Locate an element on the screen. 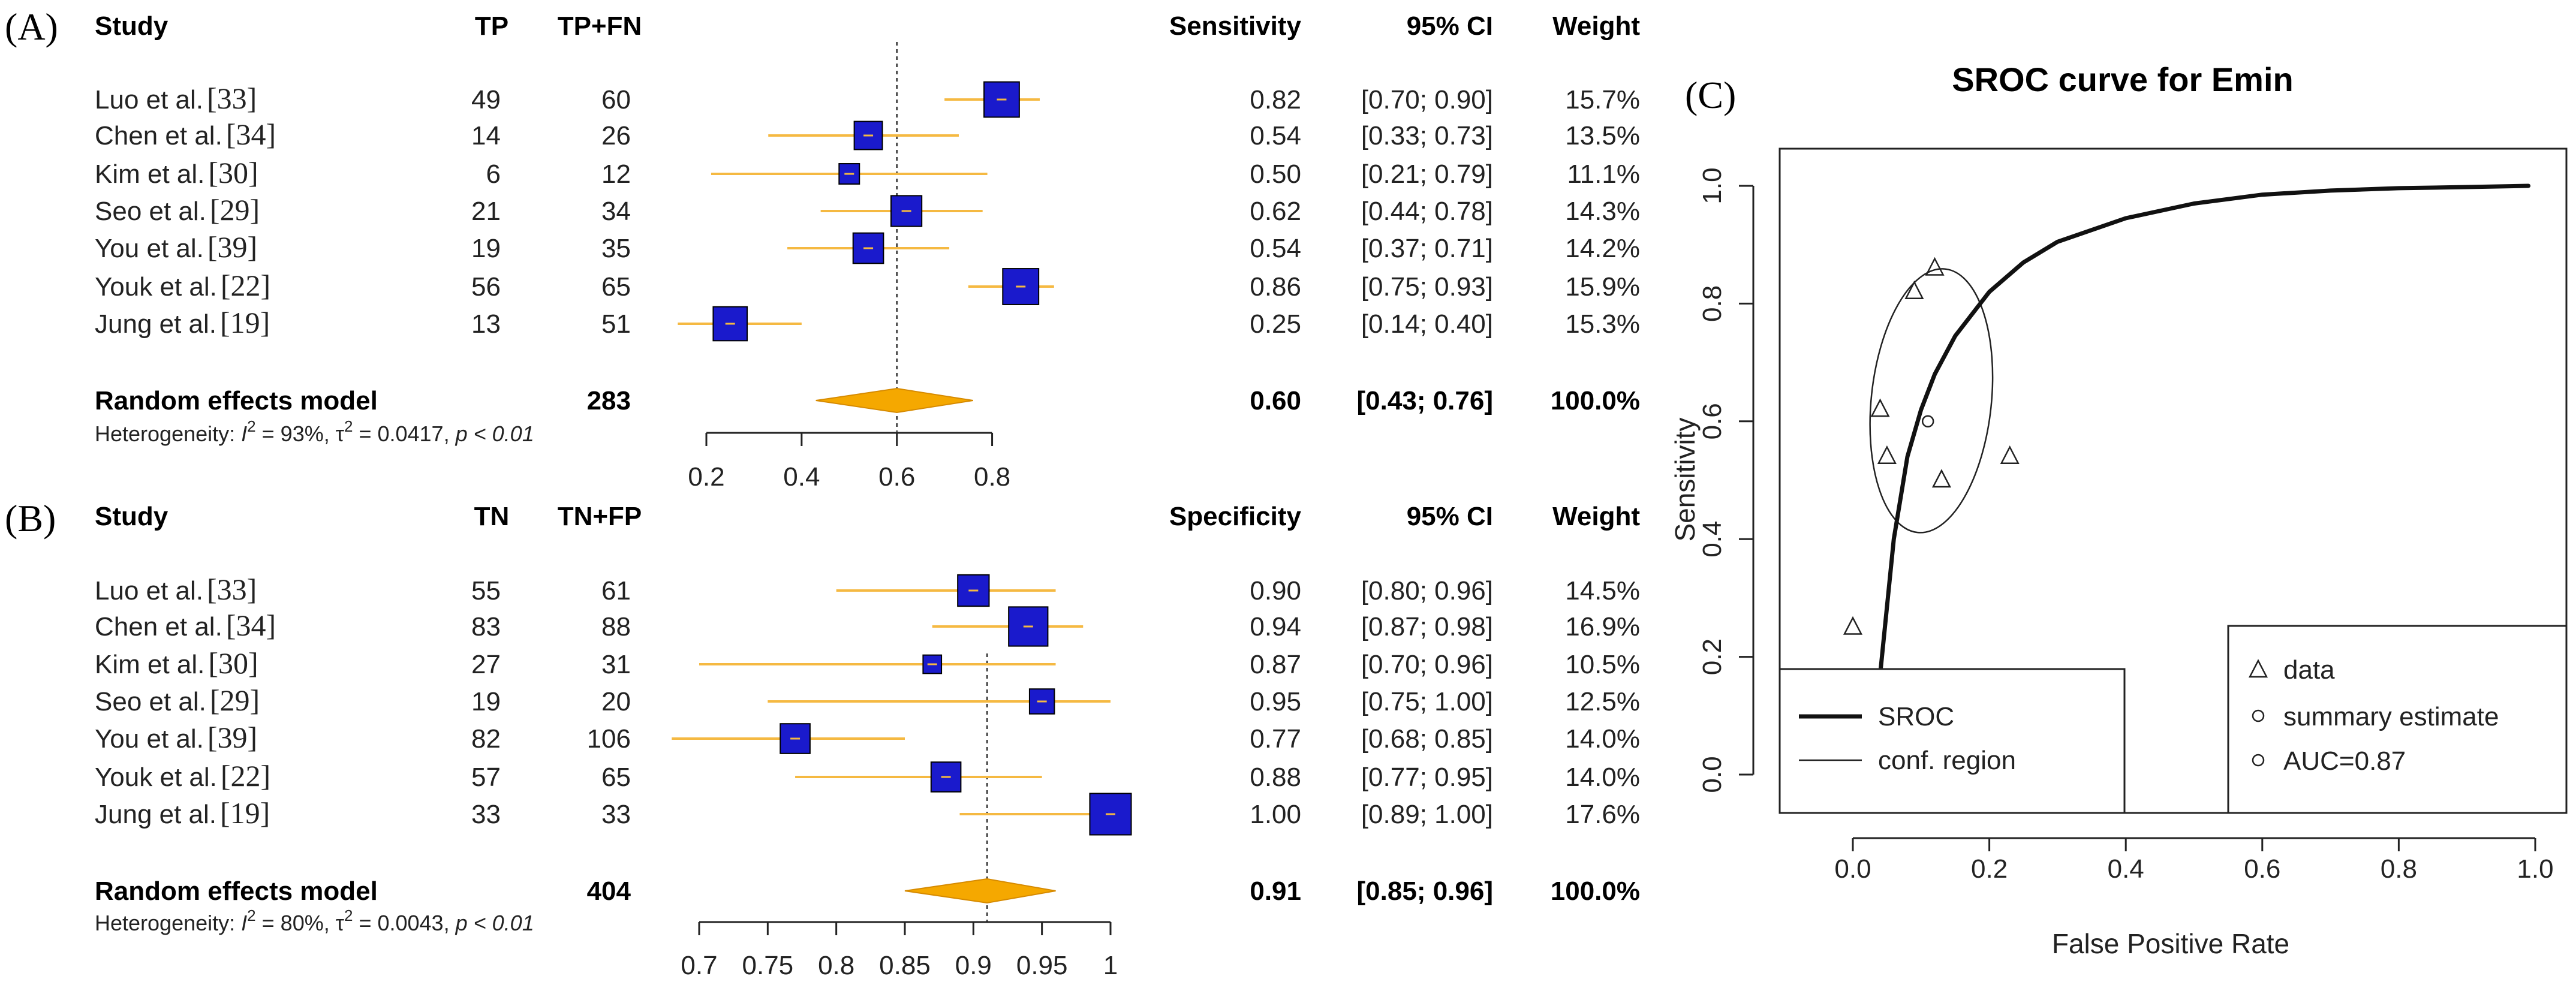 The width and height of the screenshot is (2576, 985). study-weight: 14.0% is located at coordinates (1602, 739).